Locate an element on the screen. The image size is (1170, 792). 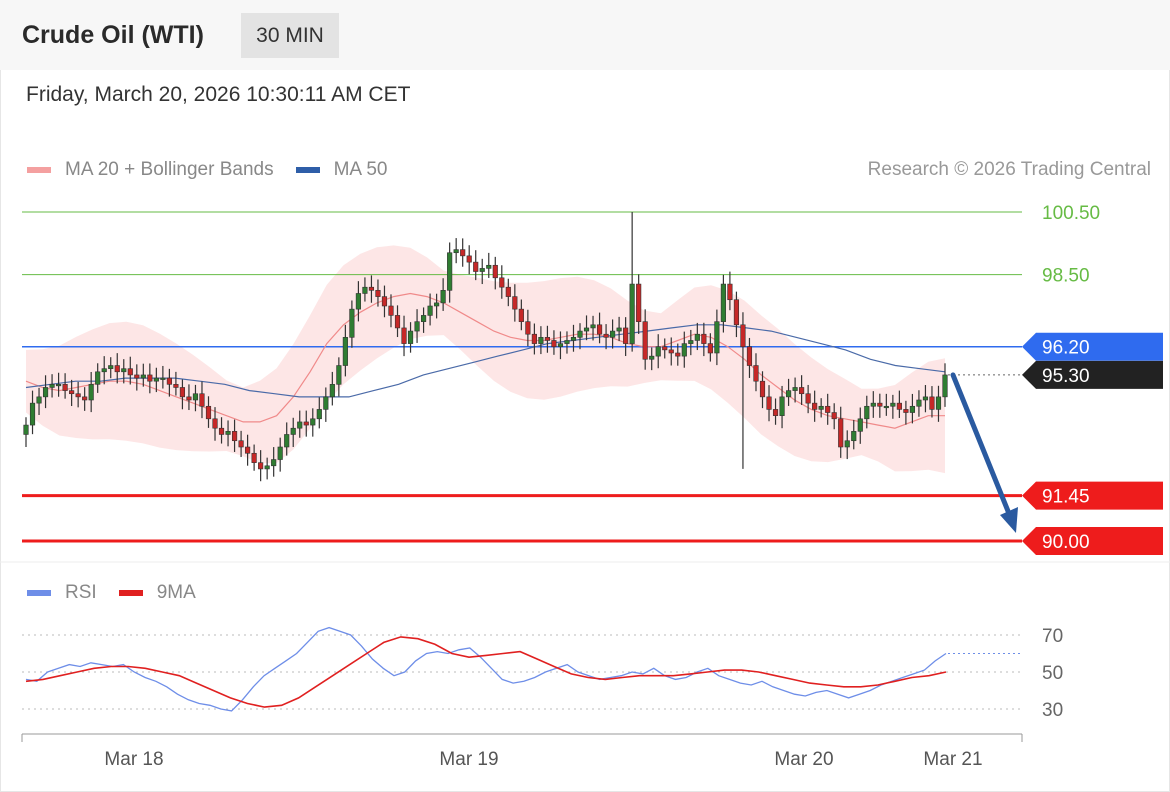
rsi-label: RSI is located at coordinates (81, 592).